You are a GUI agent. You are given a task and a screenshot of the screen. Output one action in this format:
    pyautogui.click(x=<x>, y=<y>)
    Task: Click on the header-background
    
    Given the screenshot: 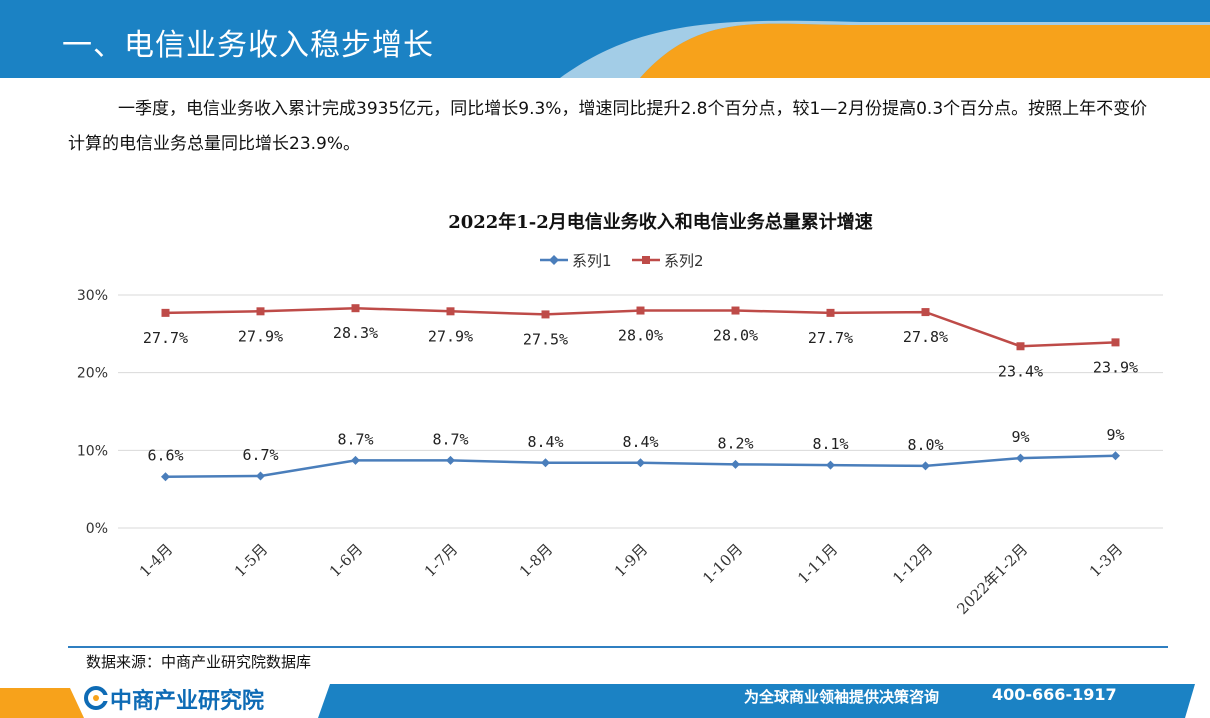 What is the action you would take?
    pyautogui.click(x=605, y=39)
    